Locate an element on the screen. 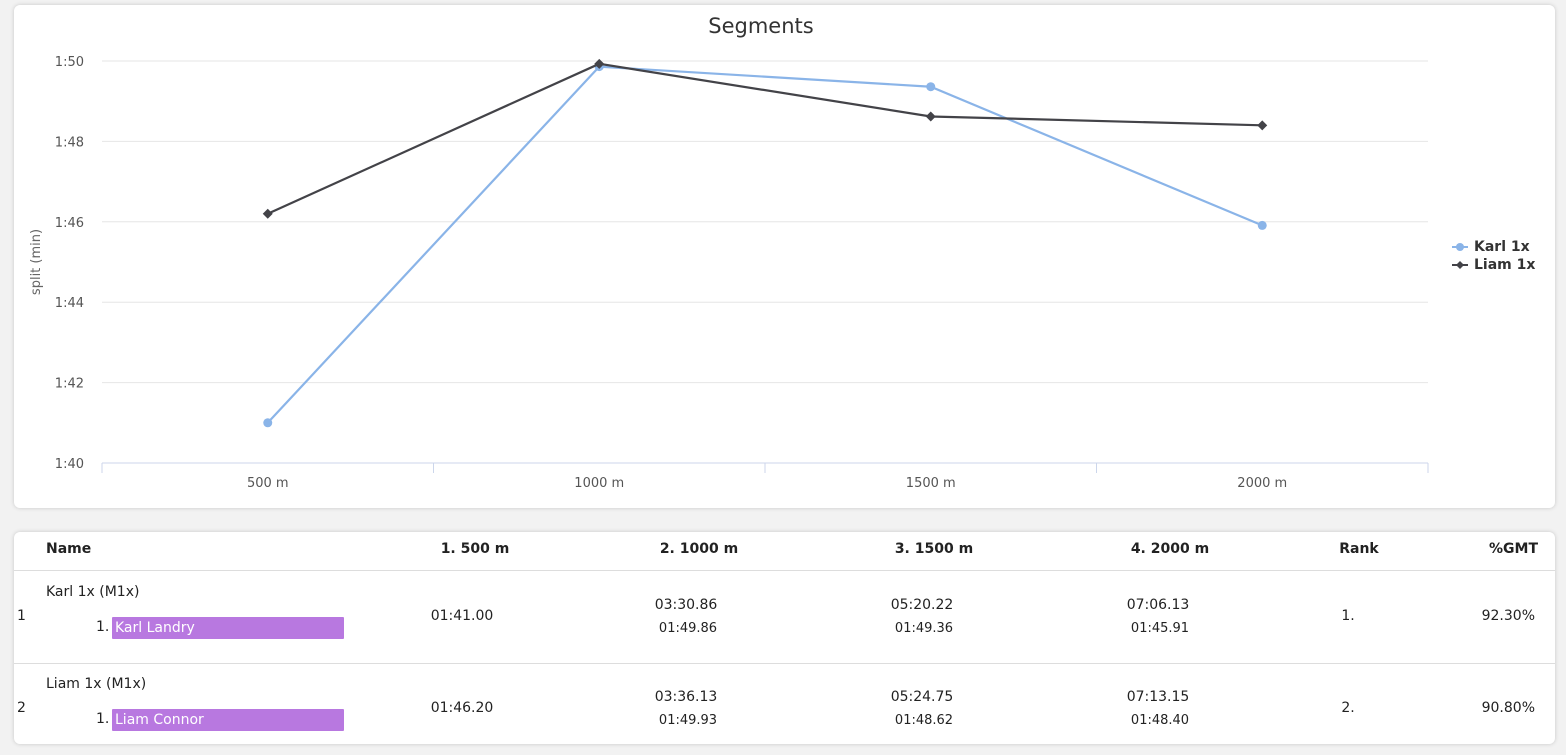 The image size is (1566, 755). x-tick-label: 2000 m is located at coordinates (1262, 483).